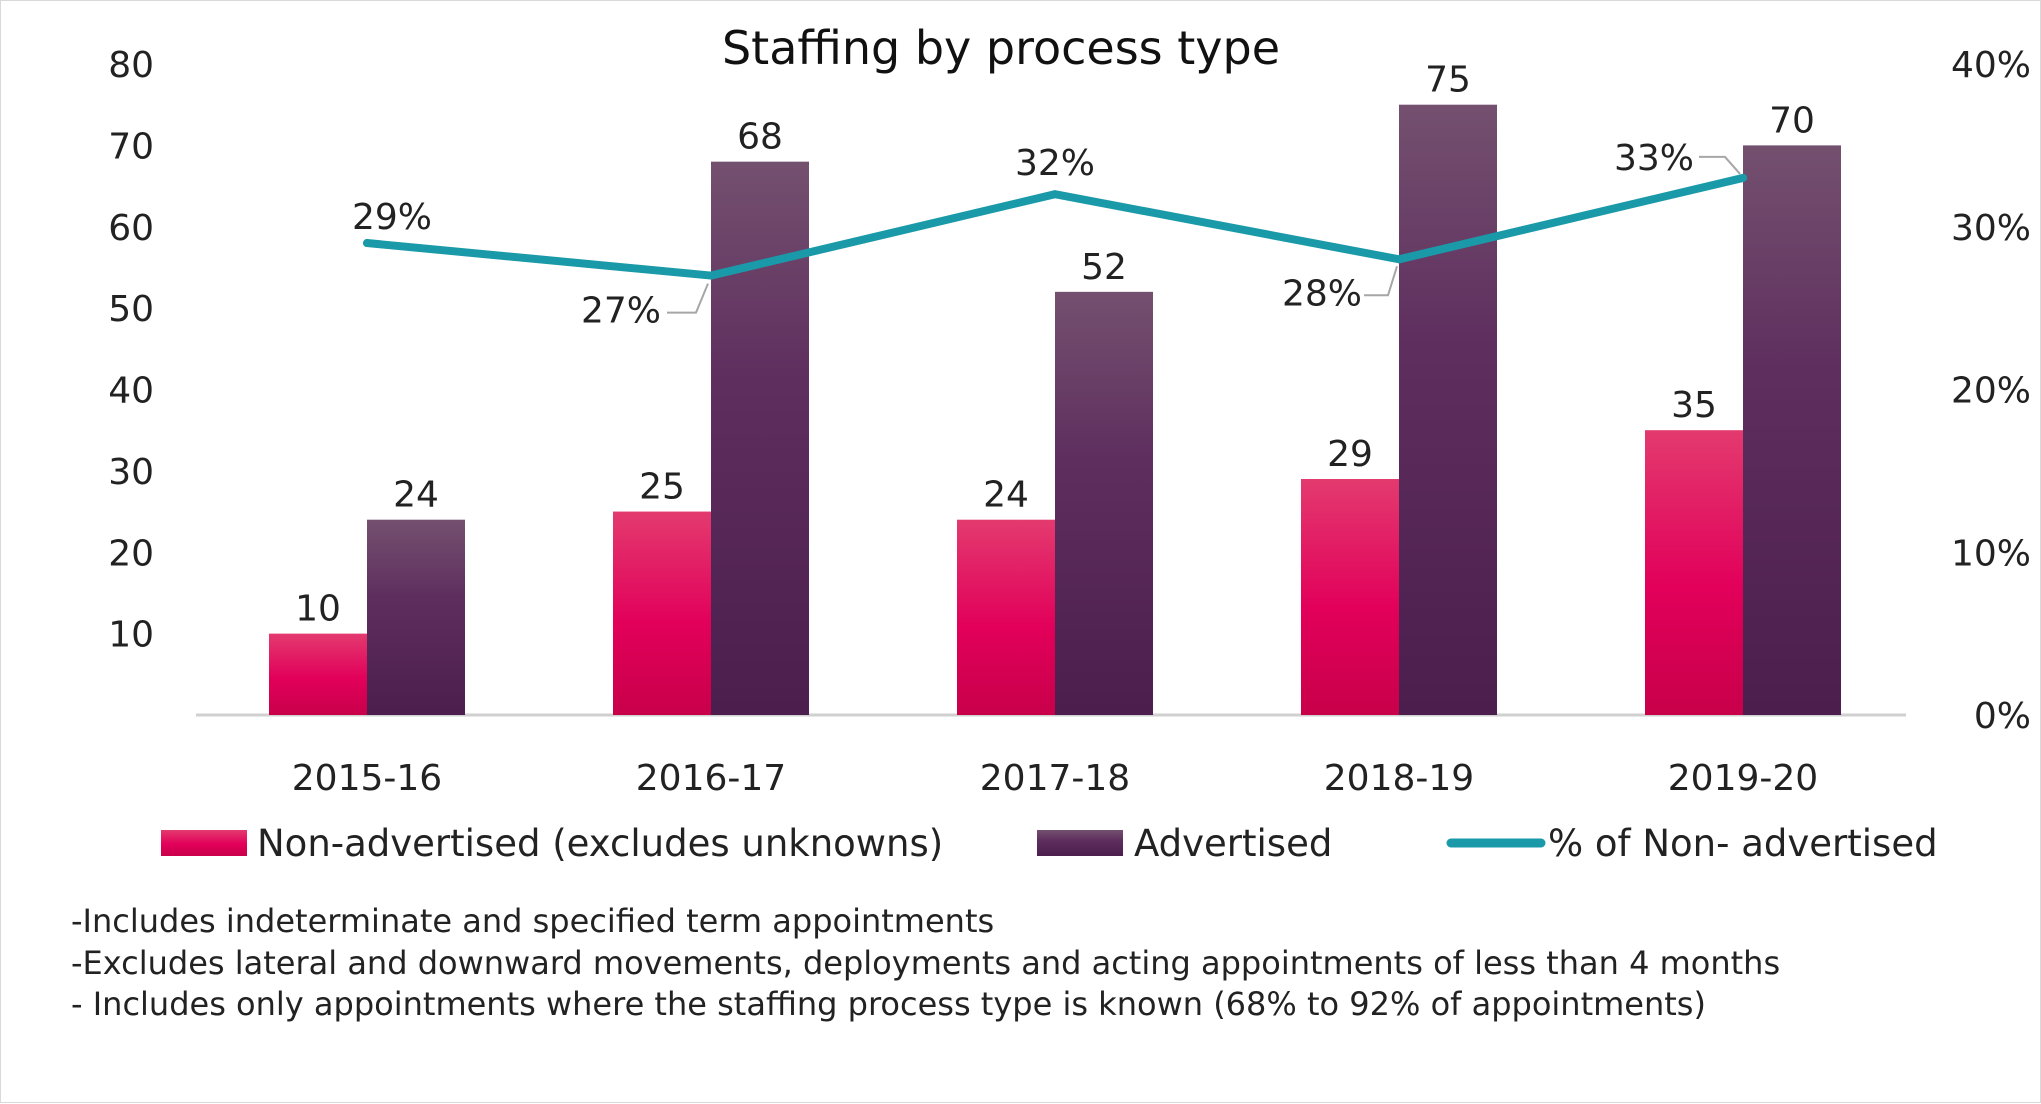 This screenshot has height=1104, width=2041. Describe the element at coordinates (1654, 158) in the screenshot. I see `data-label-pct-non-advertised: 33%` at that location.